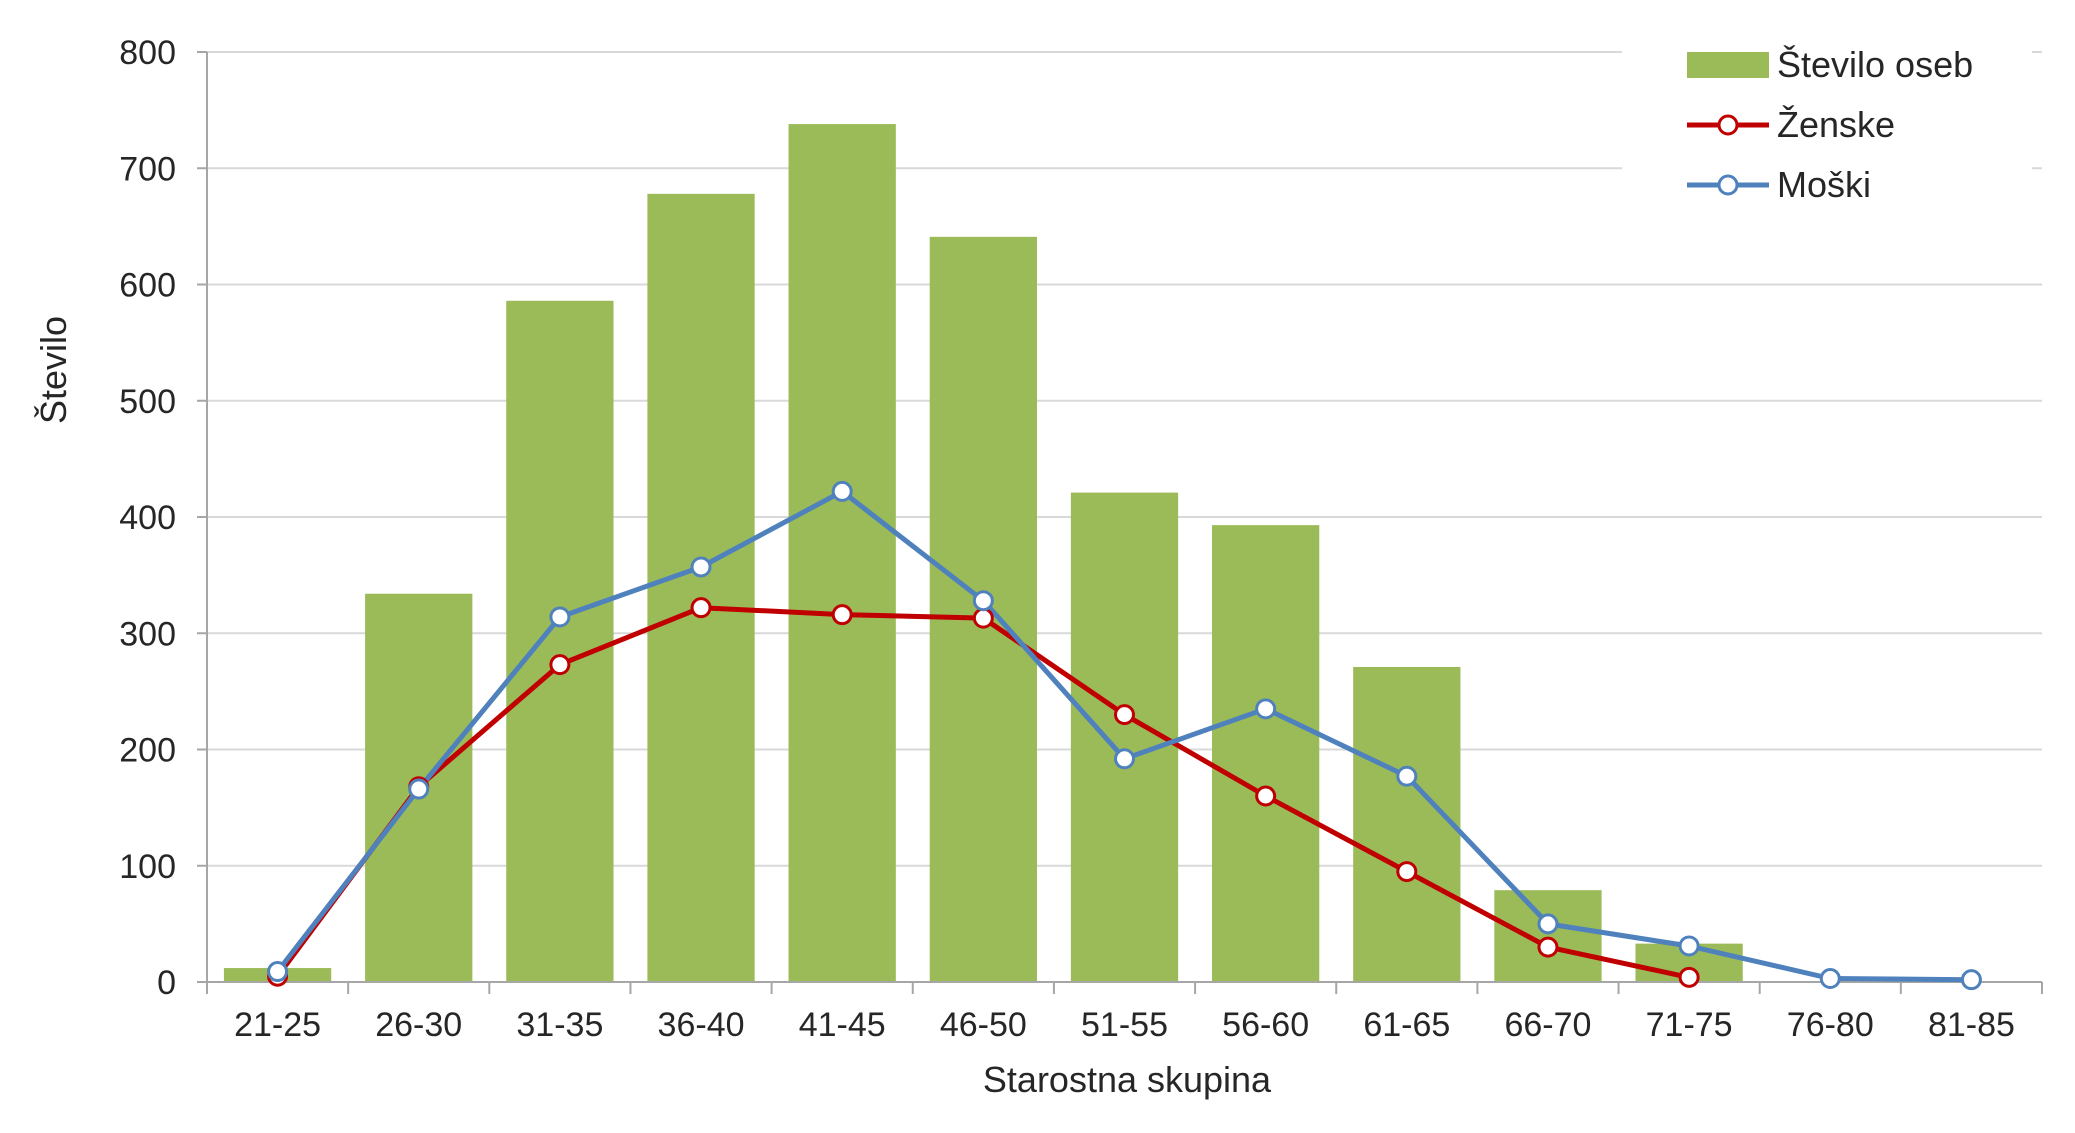  Describe the element at coordinates (1836, 124) in the screenshot. I see `legend-label: Ženske` at that location.